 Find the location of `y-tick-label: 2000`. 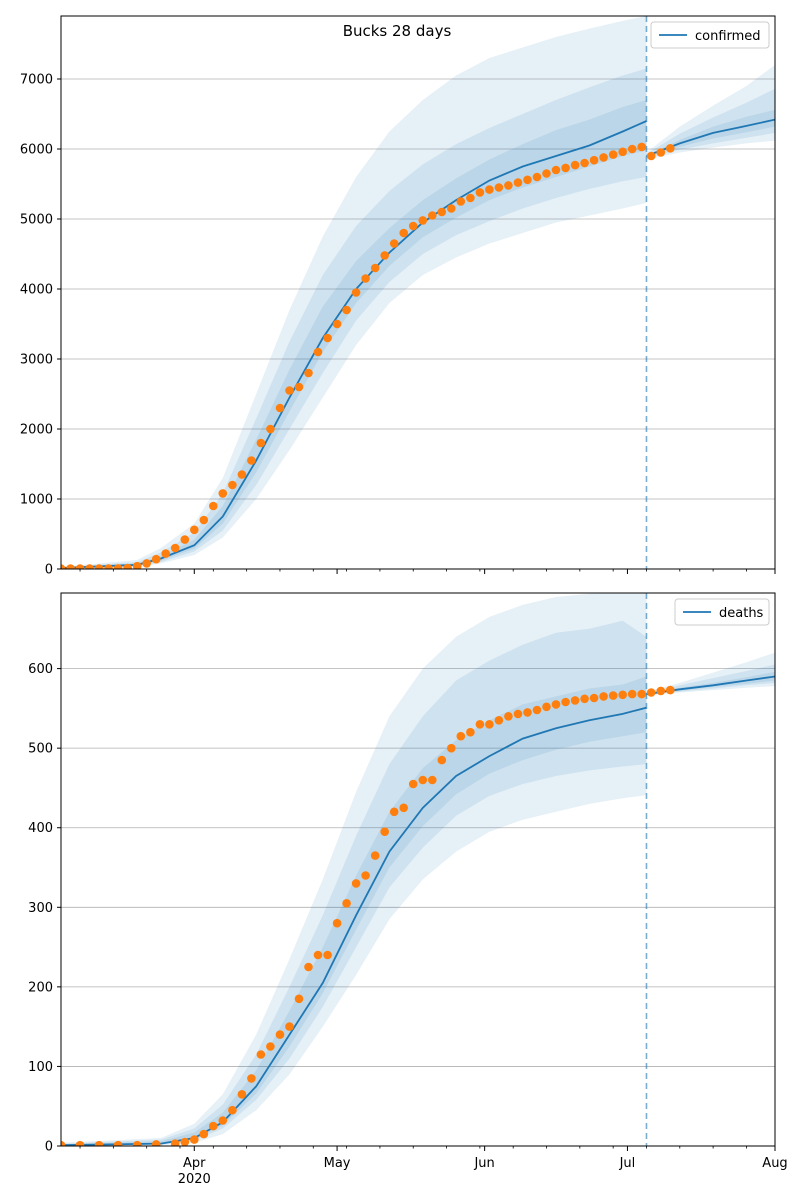

y-tick-label: 2000 is located at coordinates (36, 430).